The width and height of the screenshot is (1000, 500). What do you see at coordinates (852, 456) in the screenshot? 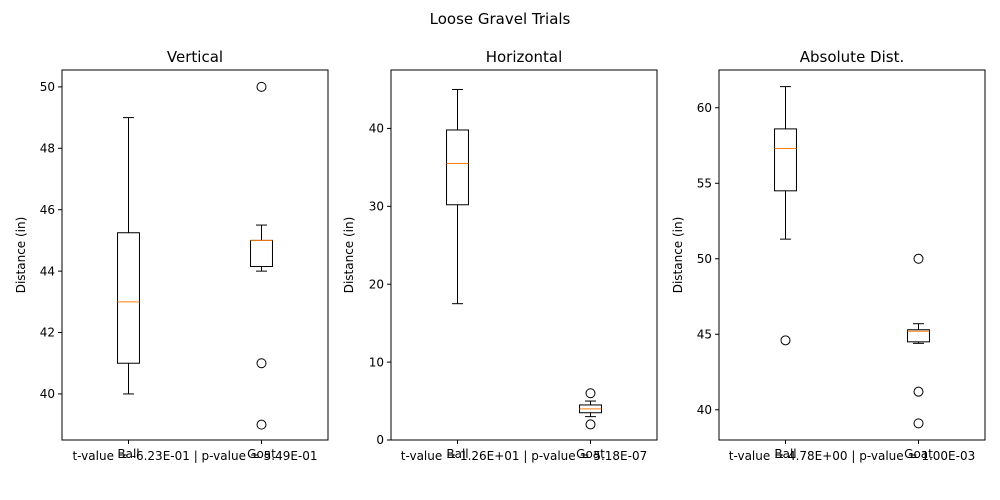
I see `x-axis-label: t-value = 4.78E+00 | p-value = 1.00E-03` at bounding box center [852, 456].